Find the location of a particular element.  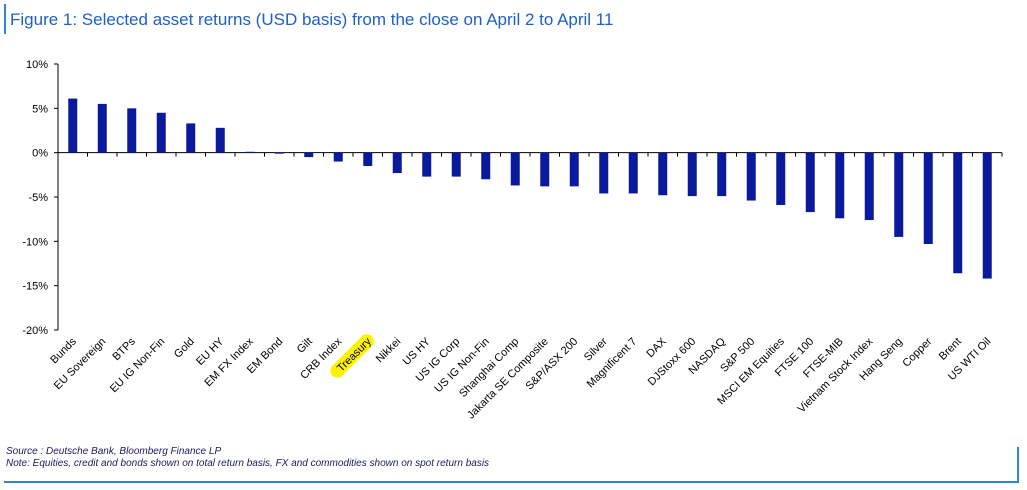

x-tick-label: S&P/ASX 200 is located at coordinates (551, 364).